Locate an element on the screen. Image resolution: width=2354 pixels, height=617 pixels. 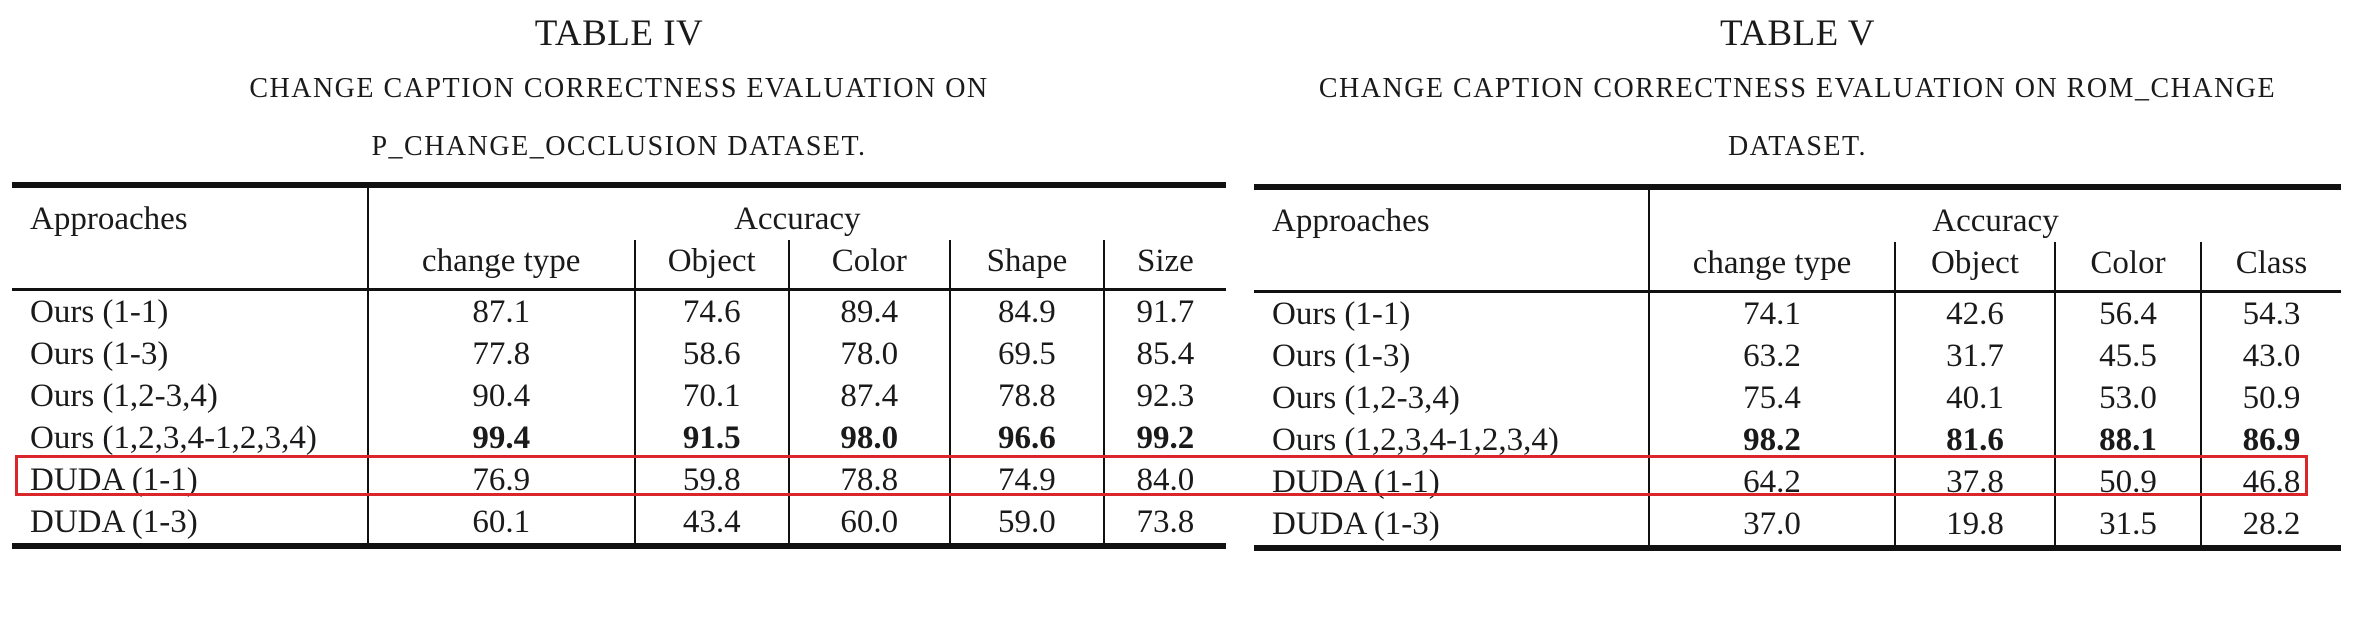
value-cell: 92.3 is located at coordinates (1164, 396).